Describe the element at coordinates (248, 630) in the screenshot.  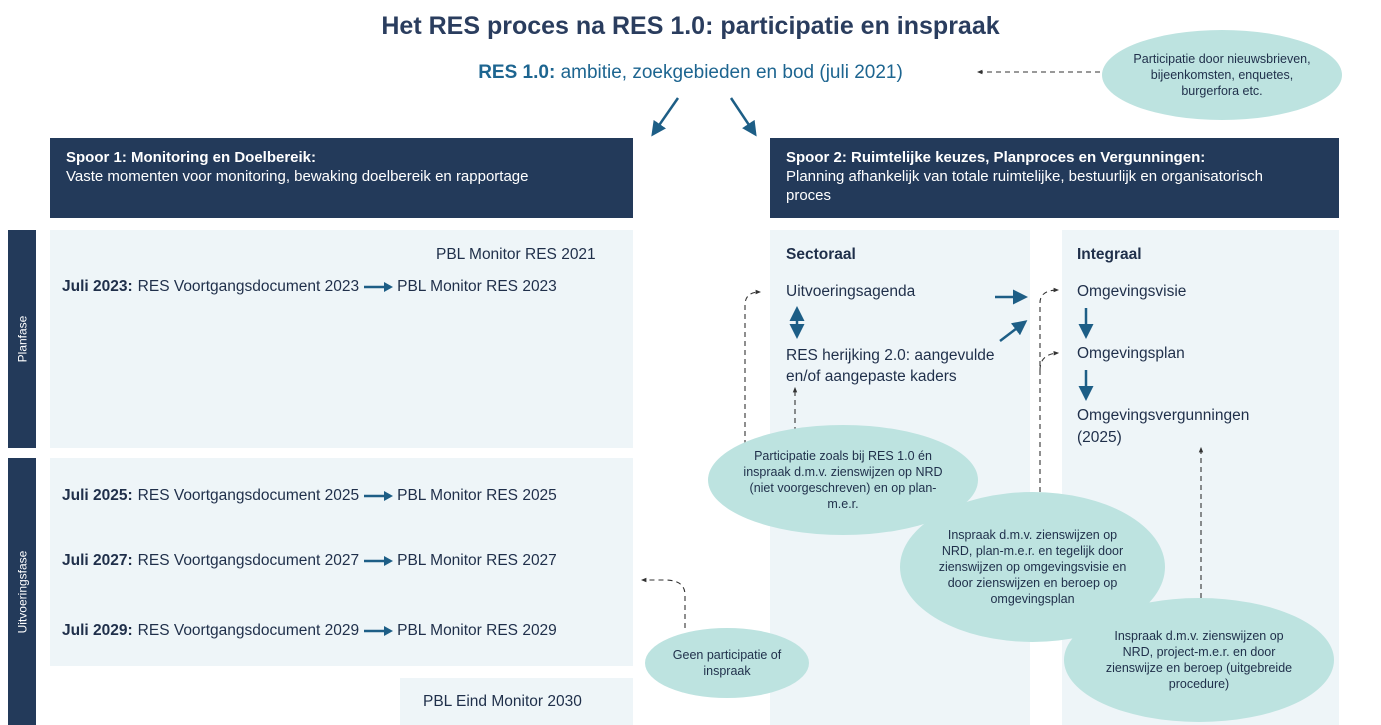
I see `document: RES Voortgangsdocument 2029` at that location.